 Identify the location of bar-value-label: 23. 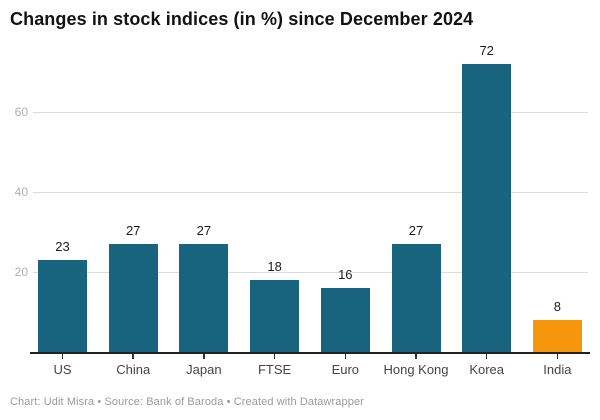
(62, 246).